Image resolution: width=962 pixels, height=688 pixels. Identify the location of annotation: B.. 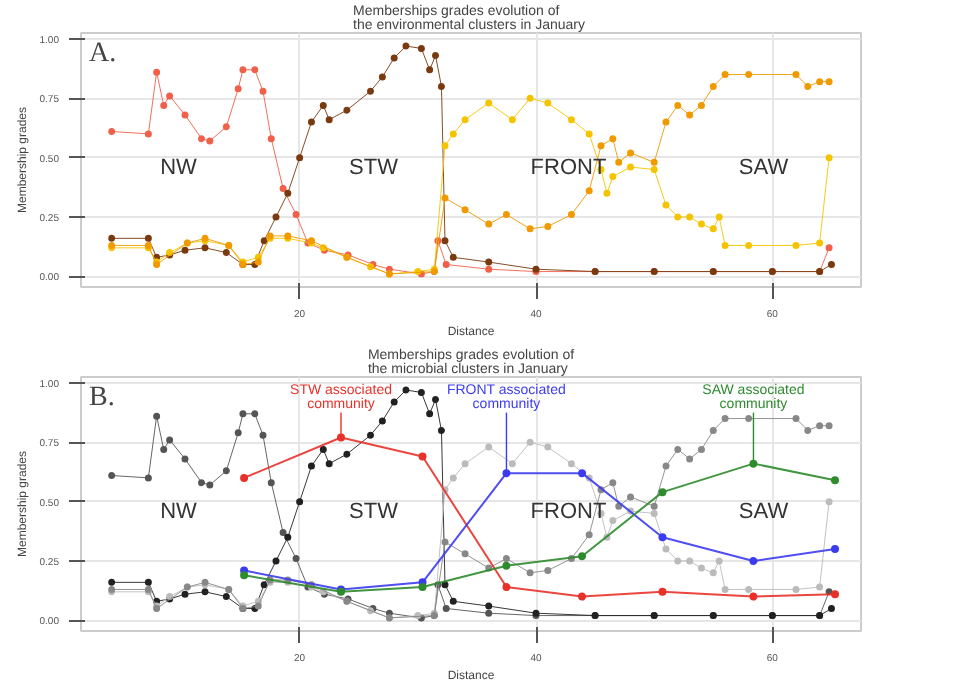
(102, 398).